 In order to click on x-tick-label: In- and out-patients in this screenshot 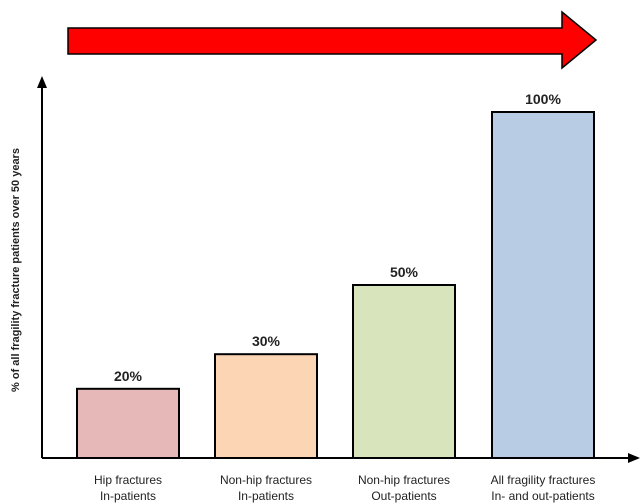, I will do `click(542, 496)`.